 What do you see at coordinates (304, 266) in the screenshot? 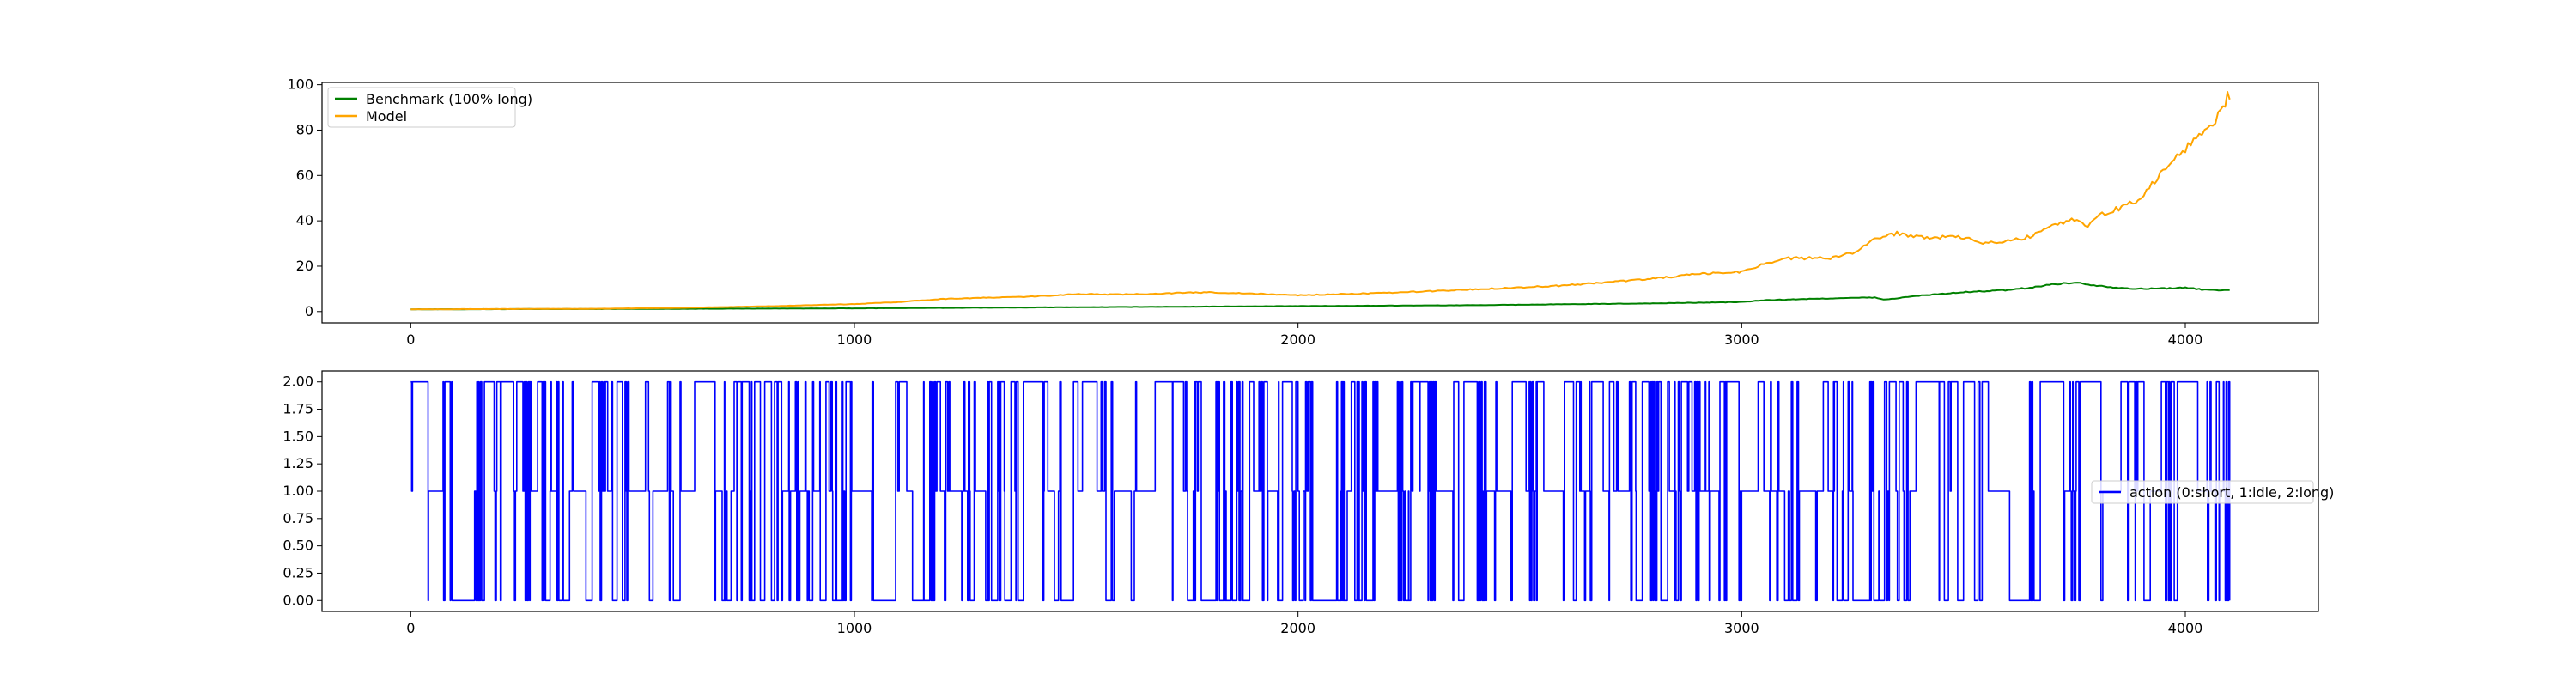
I see `y-tick-label: 20` at bounding box center [304, 266].